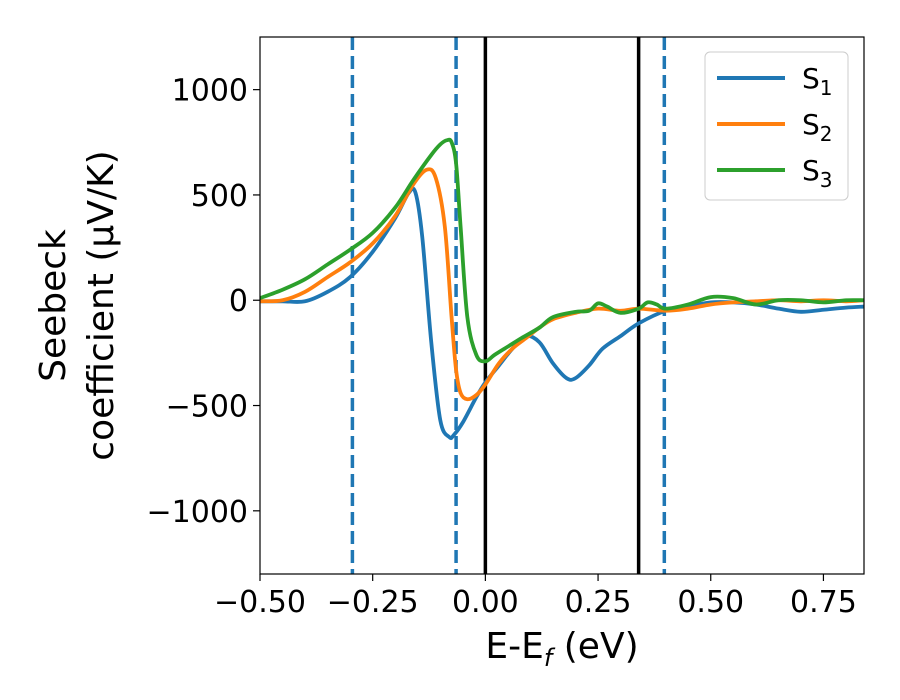  What do you see at coordinates (817, 81) in the screenshot?
I see `legend-label-s1: S1` at bounding box center [817, 81].